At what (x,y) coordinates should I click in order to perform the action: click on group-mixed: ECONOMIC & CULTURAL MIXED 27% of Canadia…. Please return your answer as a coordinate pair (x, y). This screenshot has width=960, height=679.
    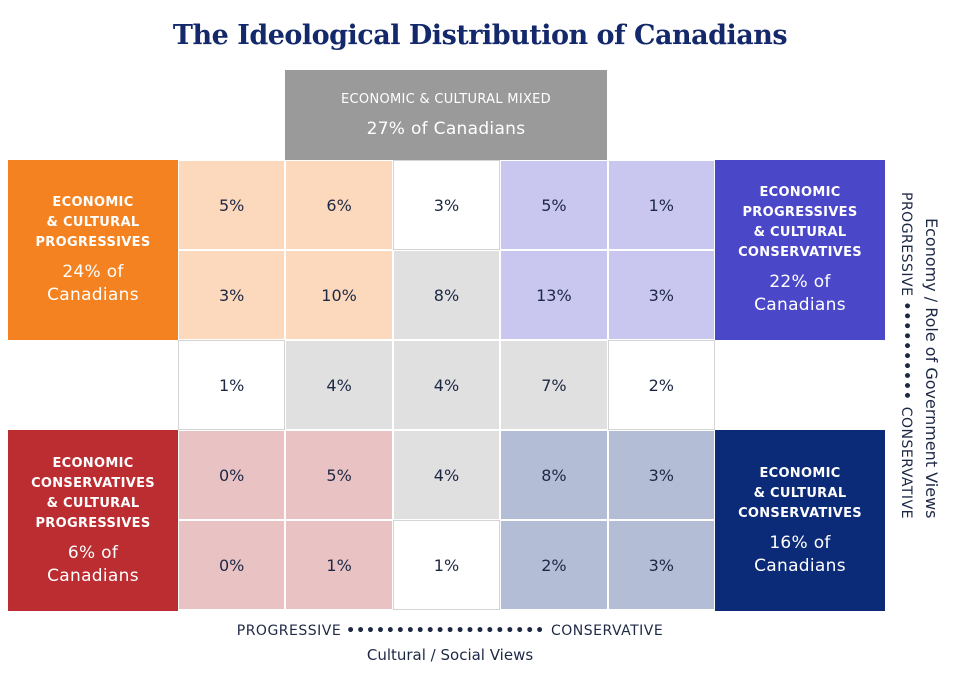
    Looking at the image, I should click on (446, 115).